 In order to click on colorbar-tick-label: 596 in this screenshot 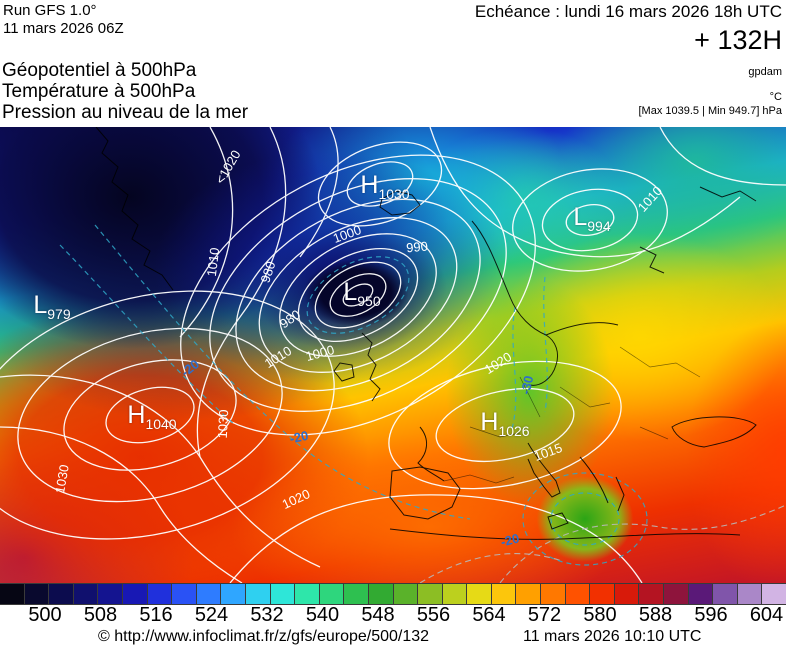, I will do `click(711, 615)`.